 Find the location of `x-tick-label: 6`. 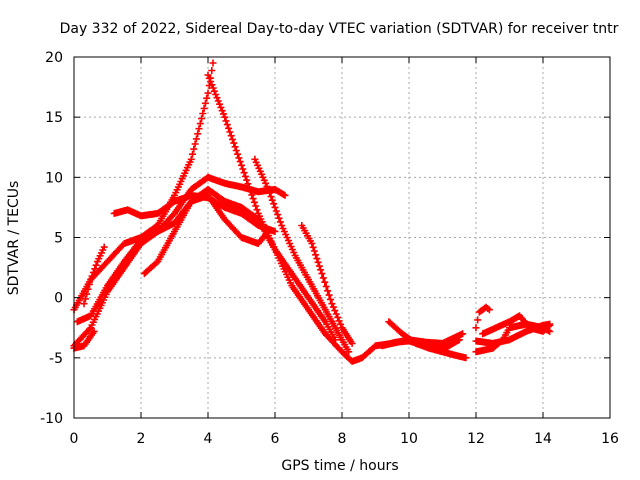

x-tick-label: 6 is located at coordinates (275, 439).